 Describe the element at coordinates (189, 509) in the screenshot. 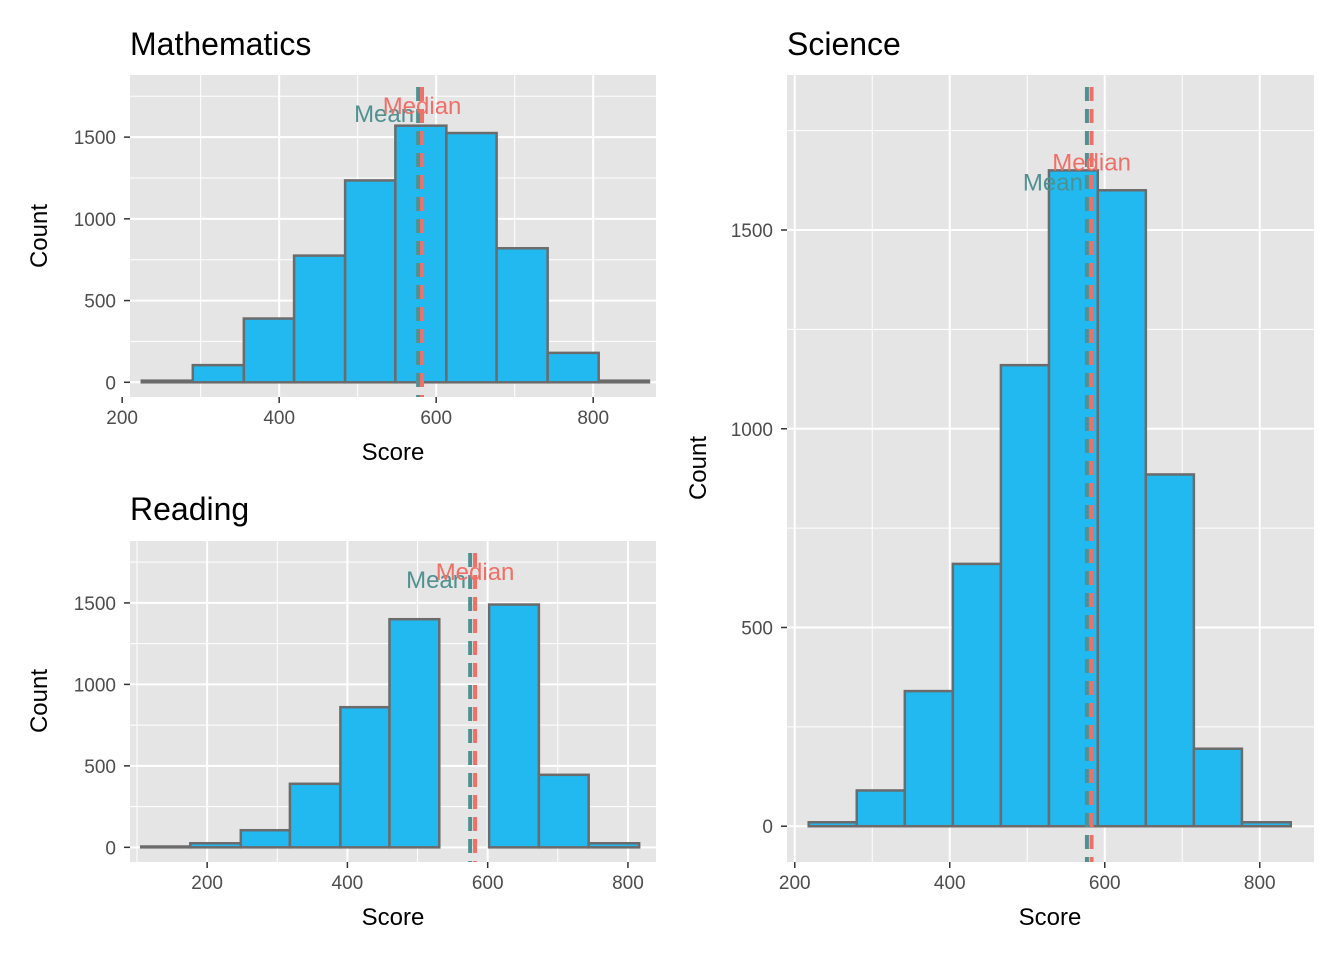

I see `chart-title: Reading` at that location.